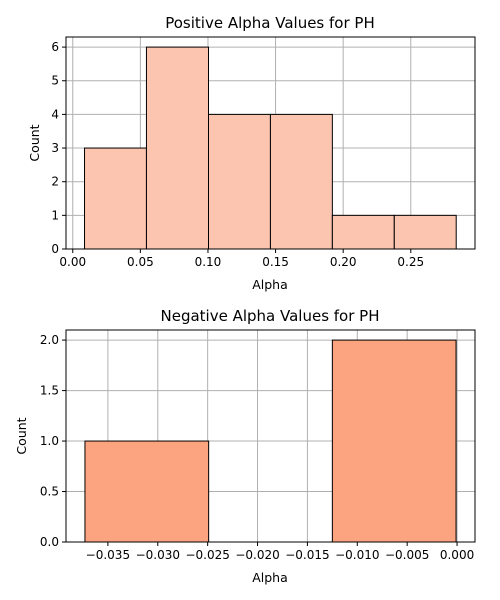  Describe the element at coordinates (108, 555) in the screenshot. I see `x-tick-label: −0.035` at that location.